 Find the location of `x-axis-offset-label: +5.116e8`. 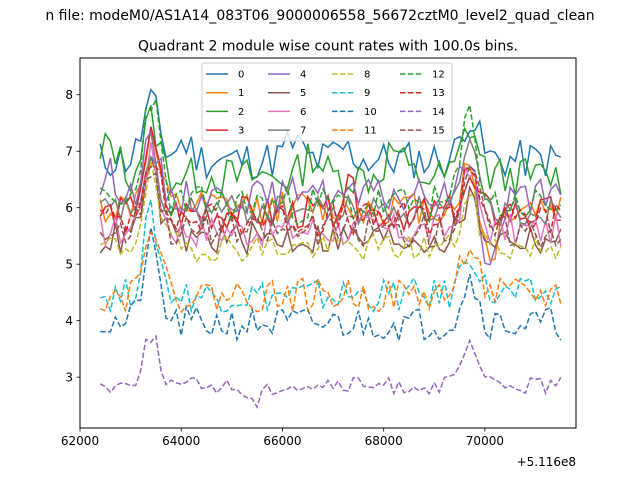

x-axis-offset-label: +5.116e8 is located at coordinates (546, 462).